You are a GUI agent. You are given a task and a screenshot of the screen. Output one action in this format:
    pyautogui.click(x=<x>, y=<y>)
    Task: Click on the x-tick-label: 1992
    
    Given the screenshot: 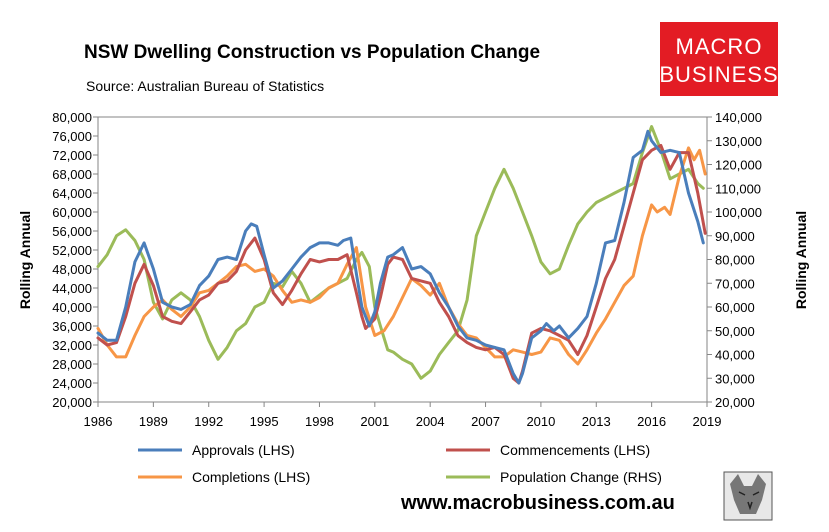 What is the action you would take?
    pyautogui.click(x=208, y=421)
    